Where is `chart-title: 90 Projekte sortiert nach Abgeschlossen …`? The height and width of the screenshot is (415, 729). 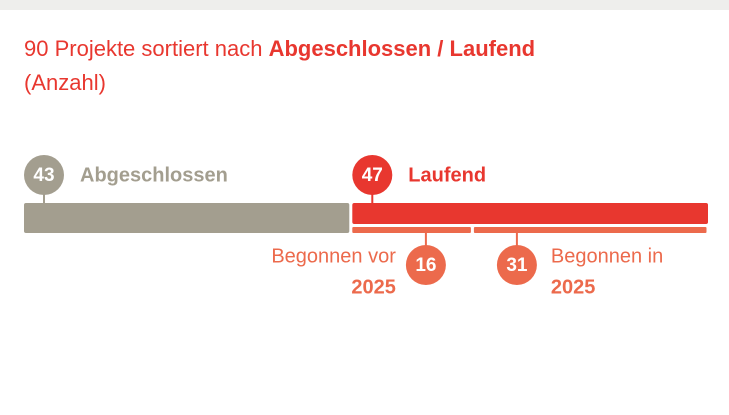
chart-title: 90 Projekte sortiert nach Abgeschlossen … is located at coordinates (279, 48).